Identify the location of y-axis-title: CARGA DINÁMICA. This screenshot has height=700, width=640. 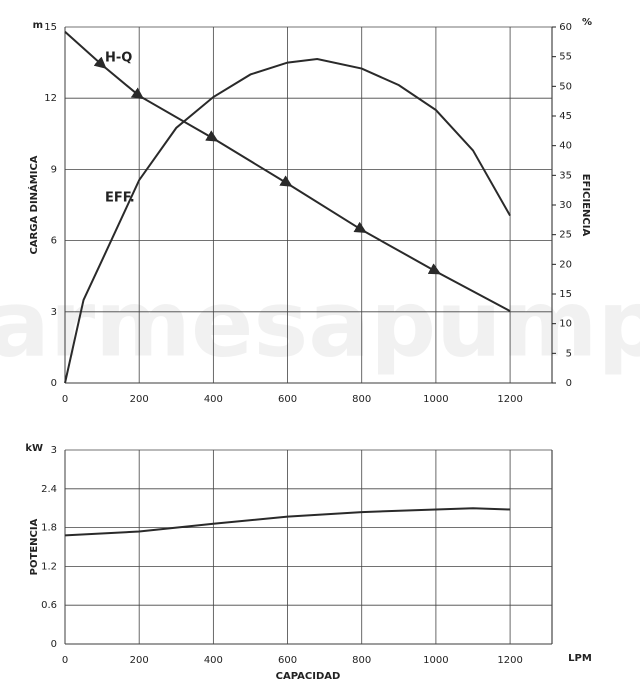
(33, 204).